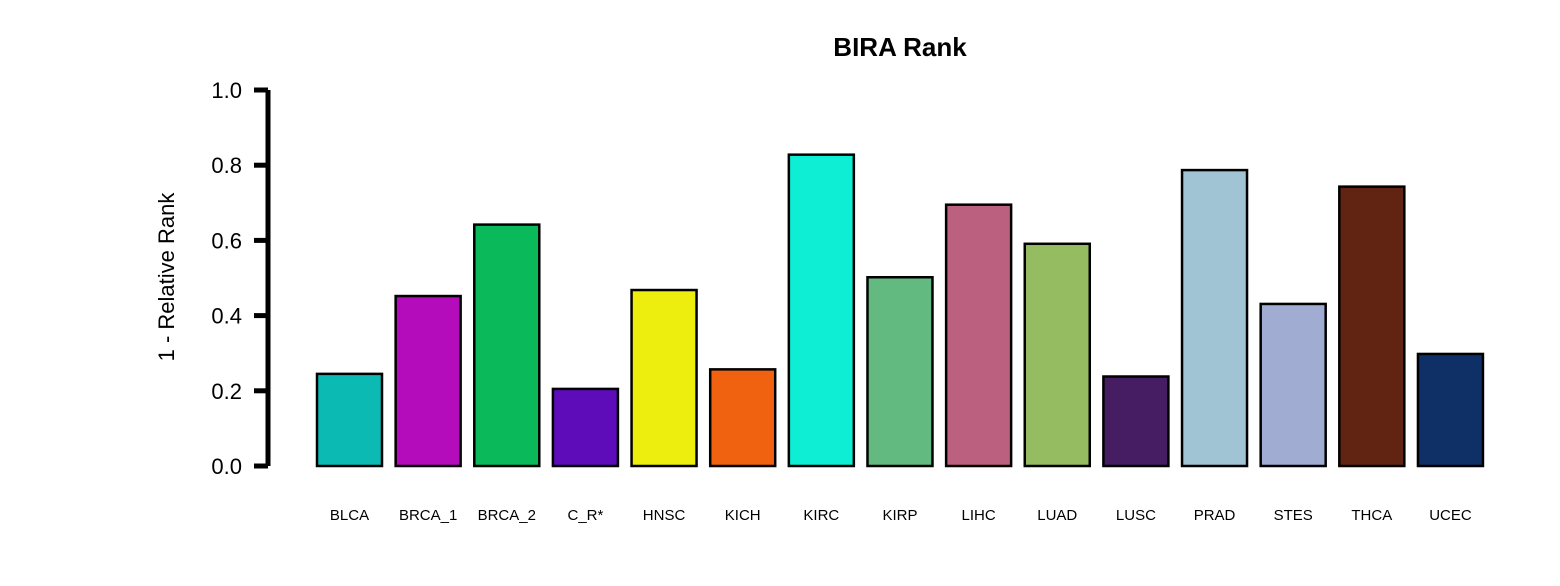 Image resolution: width=1560 pixels, height=586 pixels. I want to click on x-tick-label: LUAD, so click(1057, 515).